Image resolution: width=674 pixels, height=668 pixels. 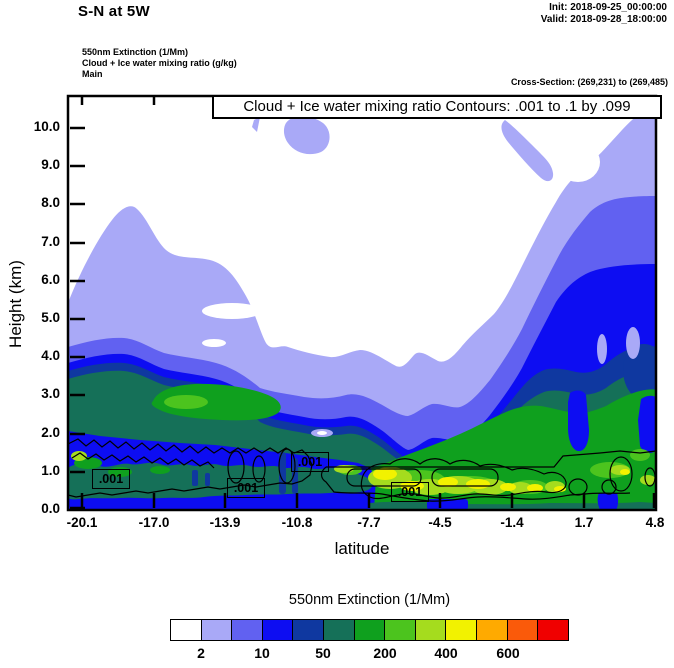 What do you see at coordinates (50, 393) in the screenshot?
I see `y-tick-label: 3.0` at bounding box center [50, 393].